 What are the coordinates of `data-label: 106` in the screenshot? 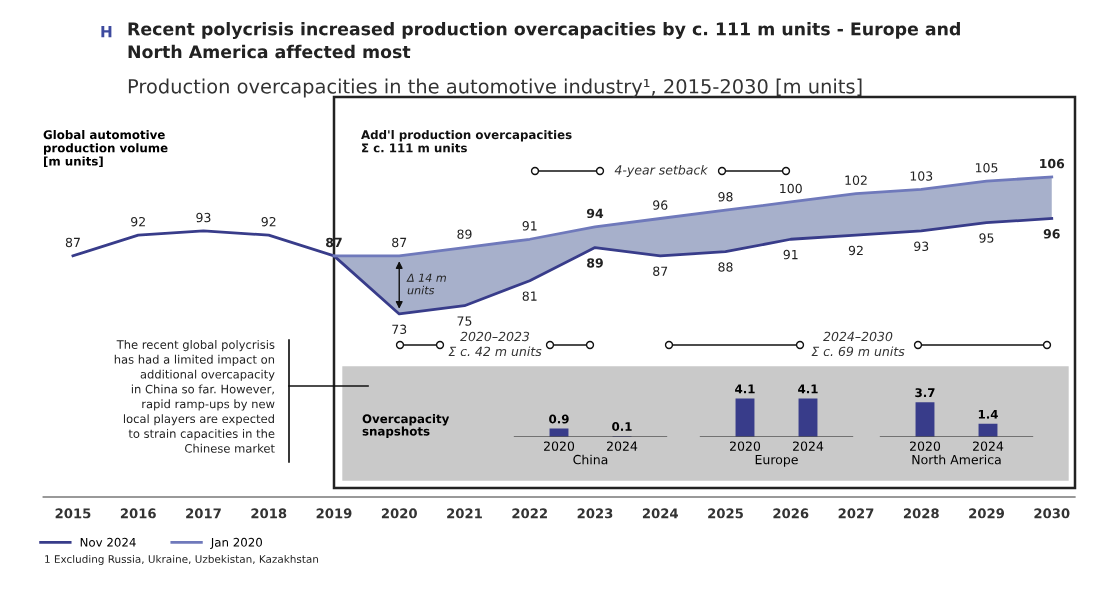 It's located at (1052, 163).